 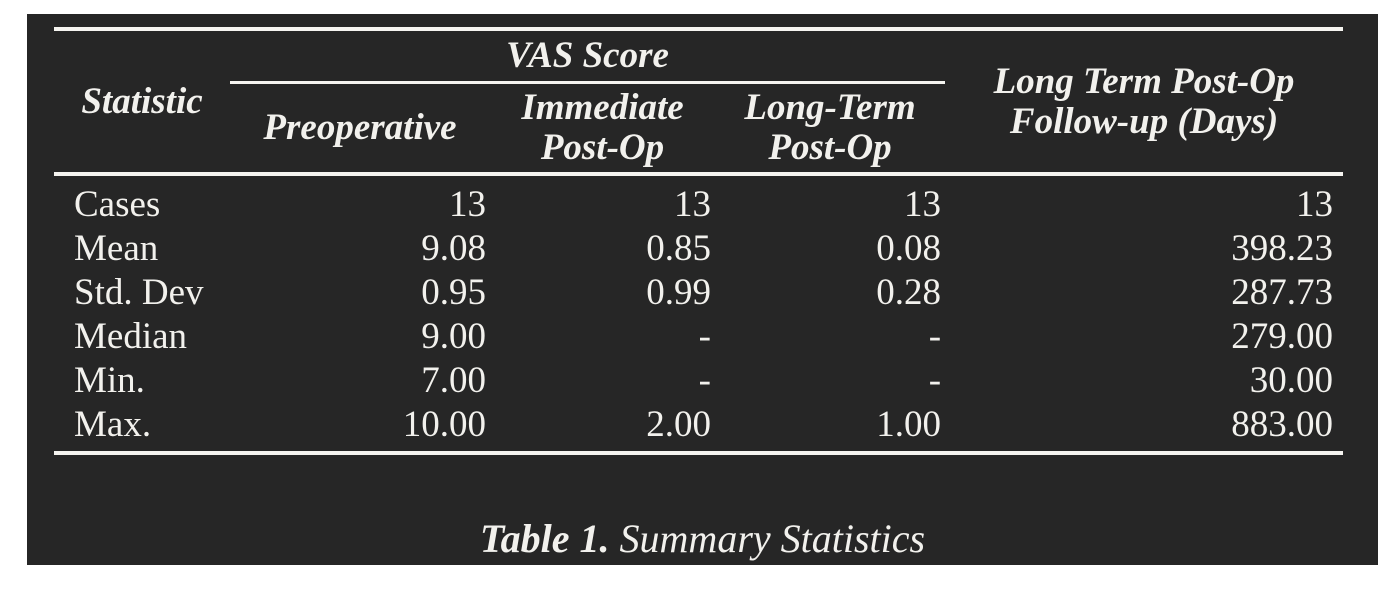 What do you see at coordinates (1282, 424) in the screenshot?
I see `cell-followup-days: 883.00` at bounding box center [1282, 424].